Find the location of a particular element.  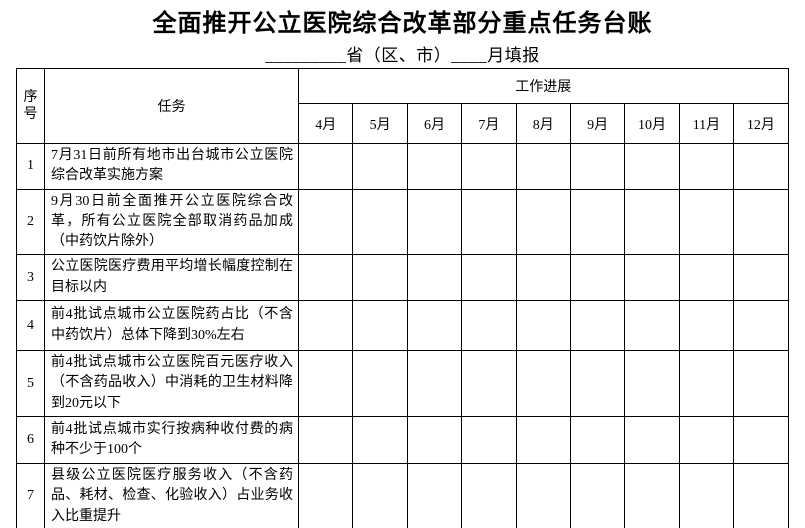

task-cell: 前4批试点城市实行按病种收付费的病种不少于100个 is located at coordinates (171, 439).